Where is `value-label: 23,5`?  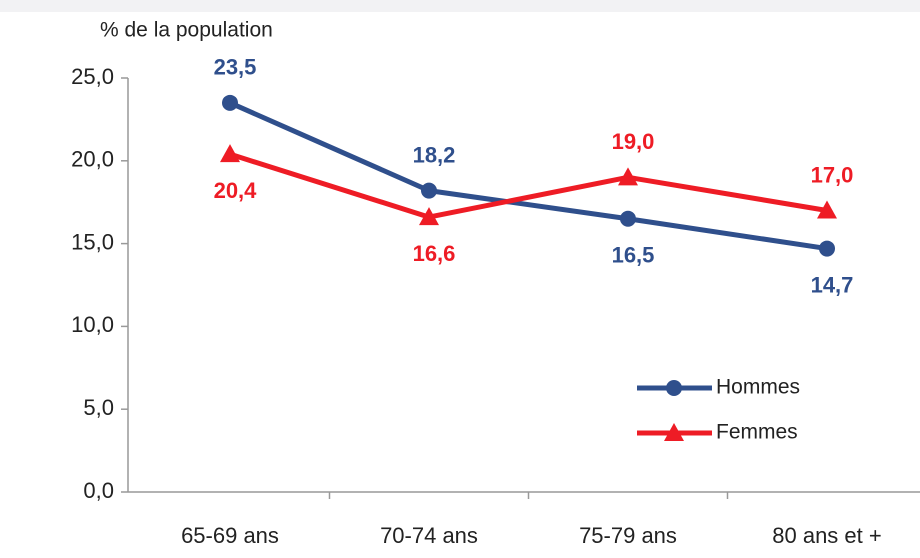 value-label: 23,5 is located at coordinates (235, 67).